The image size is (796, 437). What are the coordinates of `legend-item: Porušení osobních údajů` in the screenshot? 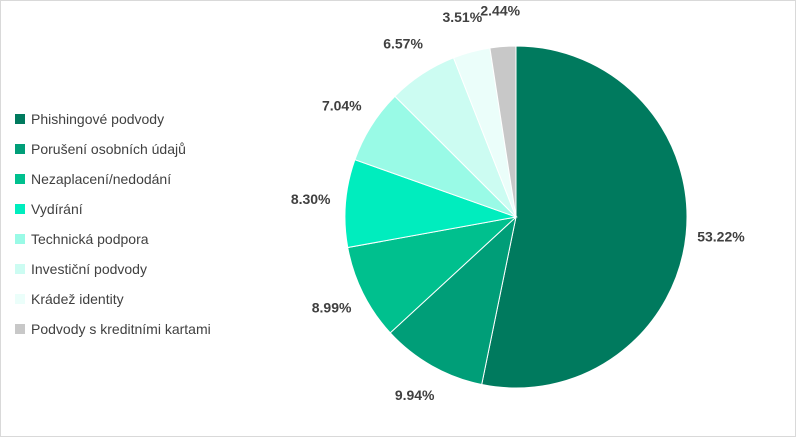 It's located at (113, 149).